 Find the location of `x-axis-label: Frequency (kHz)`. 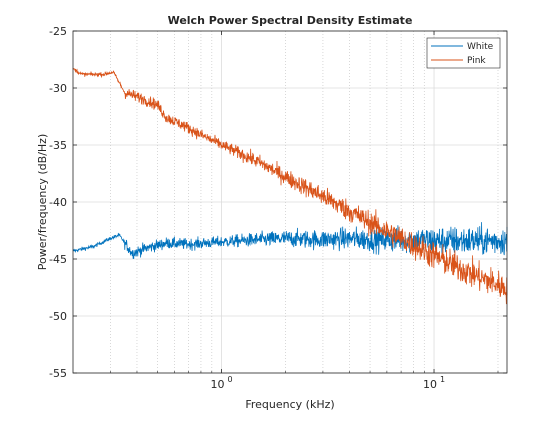

x-axis-label: Frequency (kHz) is located at coordinates (289, 404).